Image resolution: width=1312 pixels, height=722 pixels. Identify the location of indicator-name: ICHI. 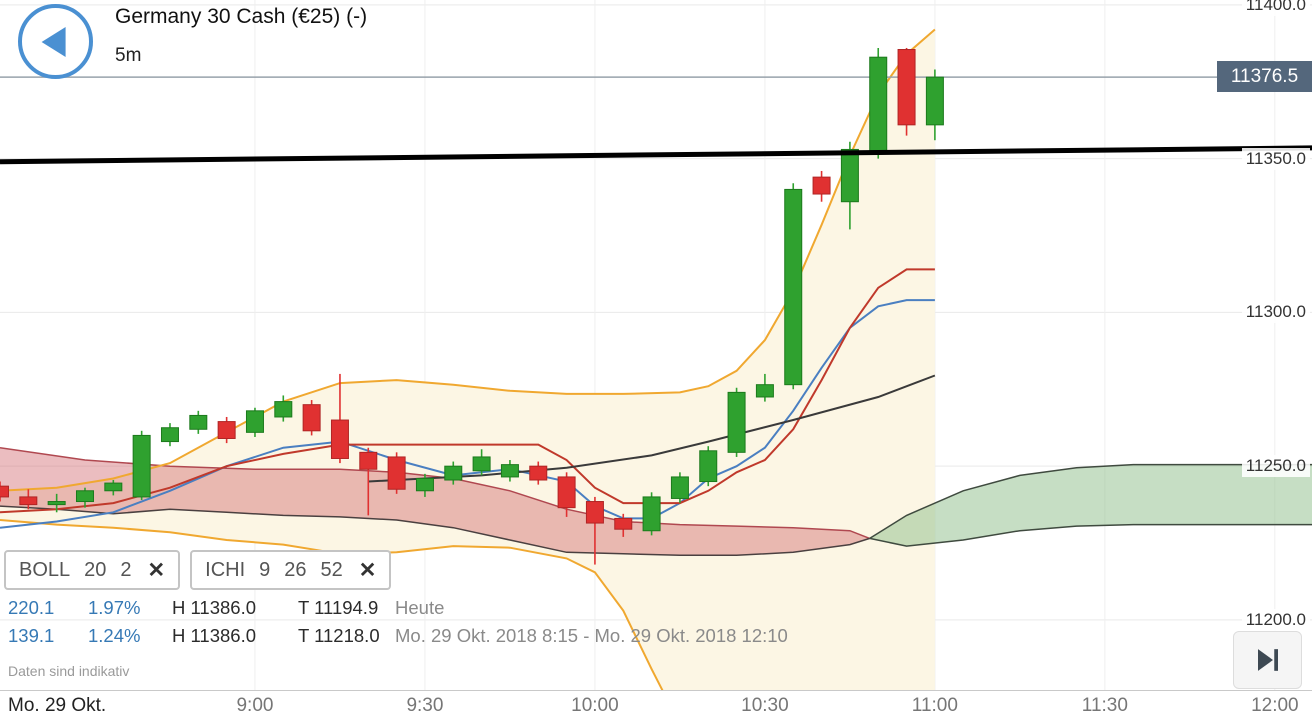
(225, 569).